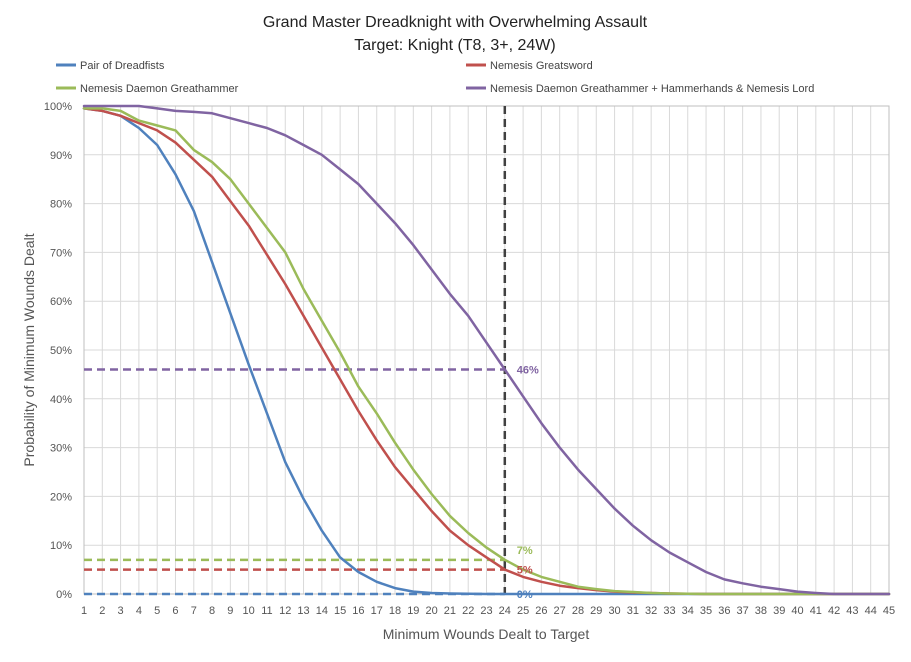 The width and height of the screenshot is (911, 662). What do you see at coordinates (834, 611) in the screenshot?
I see `x-tick-label: 42` at bounding box center [834, 611].